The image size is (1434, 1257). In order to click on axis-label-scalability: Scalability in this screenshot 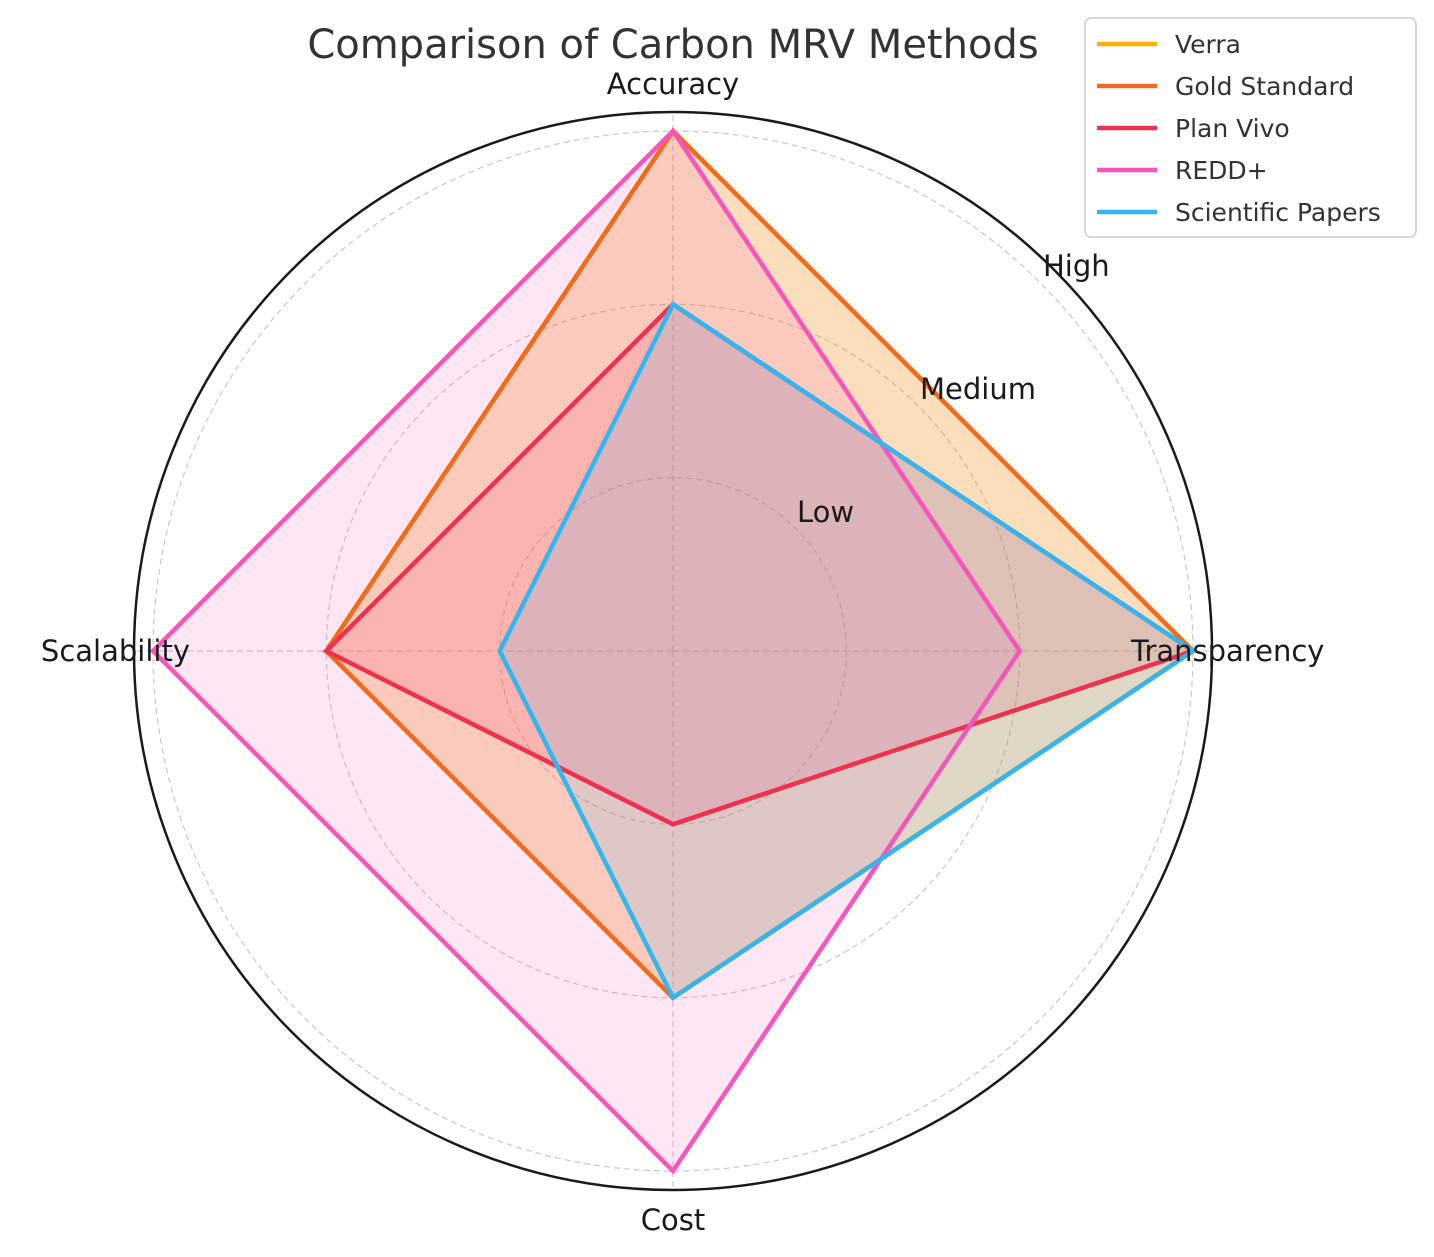, I will do `click(115, 651)`.